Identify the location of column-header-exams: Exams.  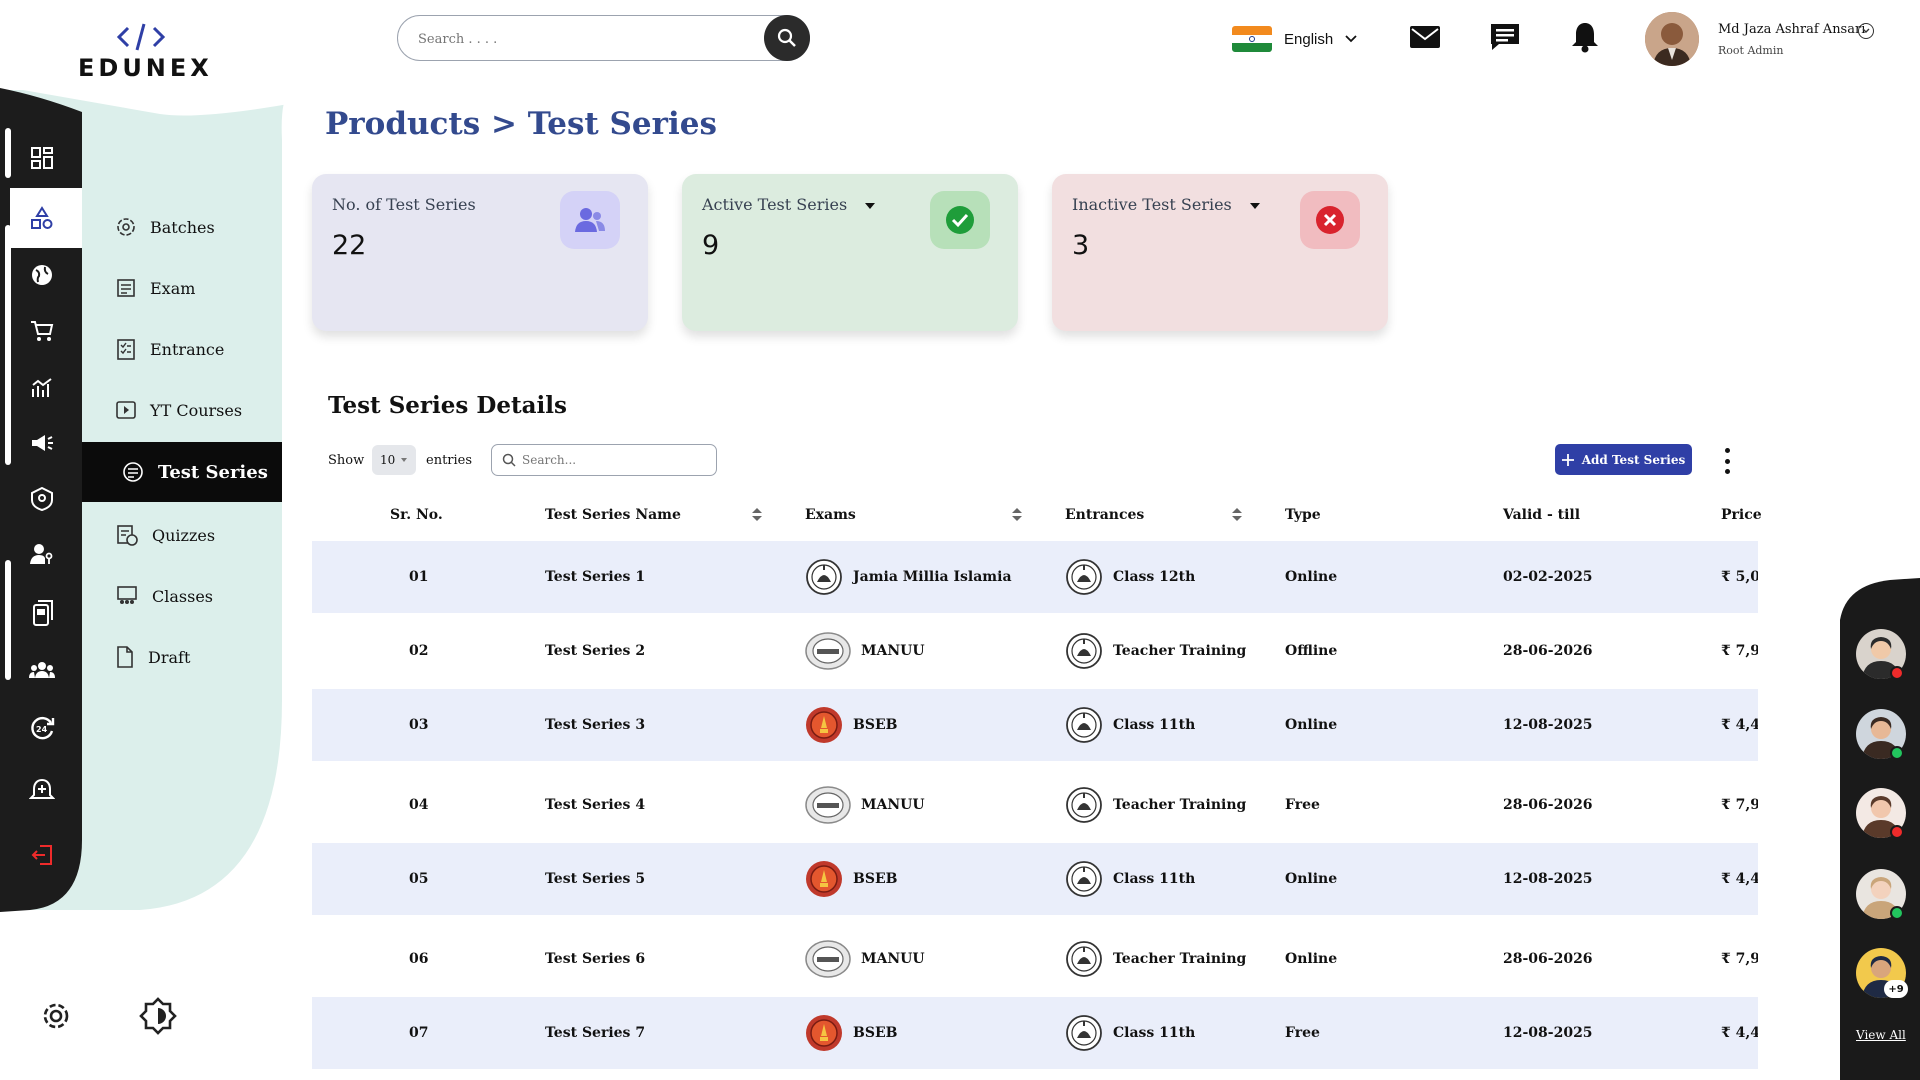
(830, 515).